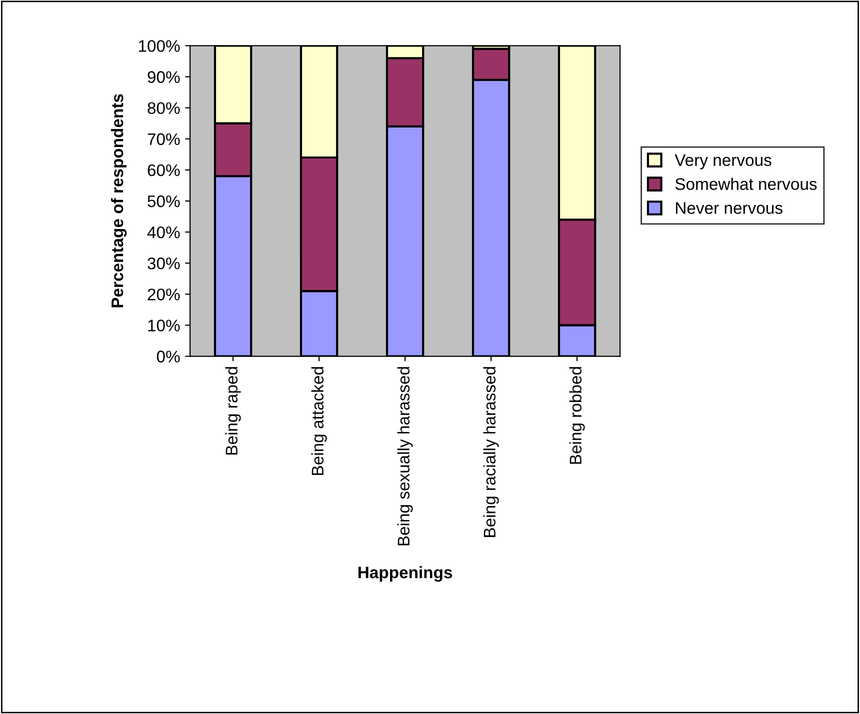 The width and height of the screenshot is (860, 714). What do you see at coordinates (164, 139) in the screenshot?
I see `y-tick-label: 70%` at bounding box center [164, 139].